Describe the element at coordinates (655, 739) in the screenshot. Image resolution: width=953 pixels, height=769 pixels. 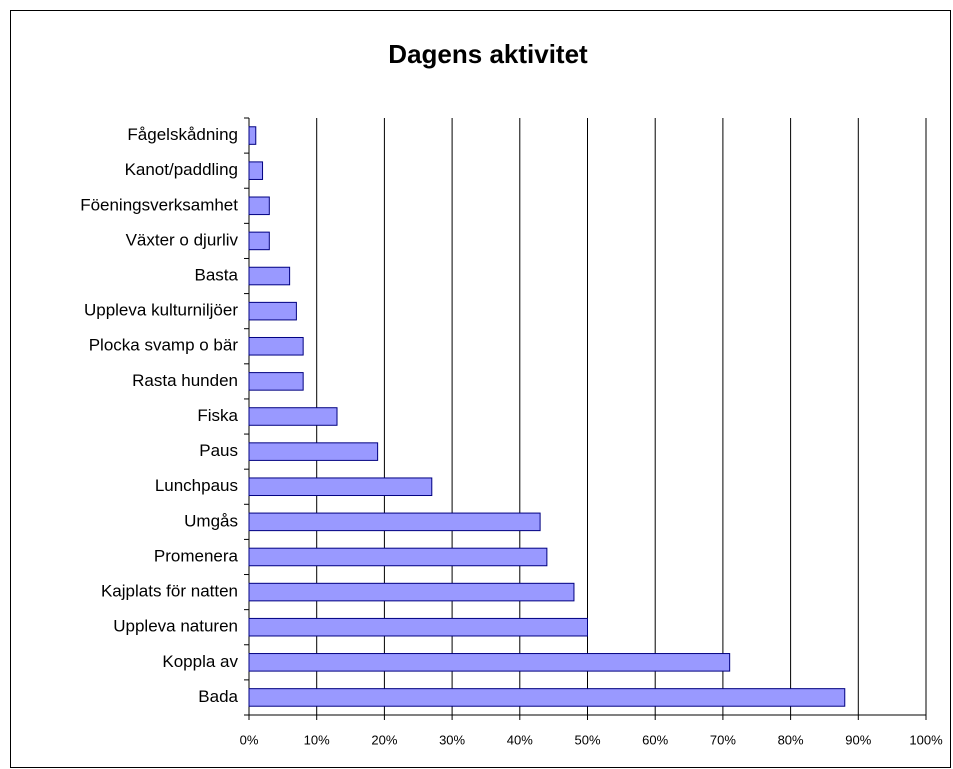
I see `x-tick-label: 60%` at that location.